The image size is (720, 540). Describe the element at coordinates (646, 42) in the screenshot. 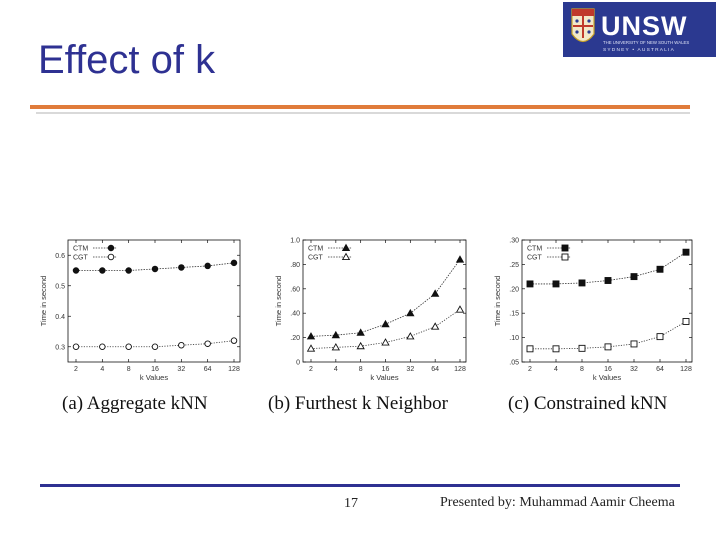

I see `logo-line-1: THE UNIVERSITY OF NEW SOUTH WALES` at that location.